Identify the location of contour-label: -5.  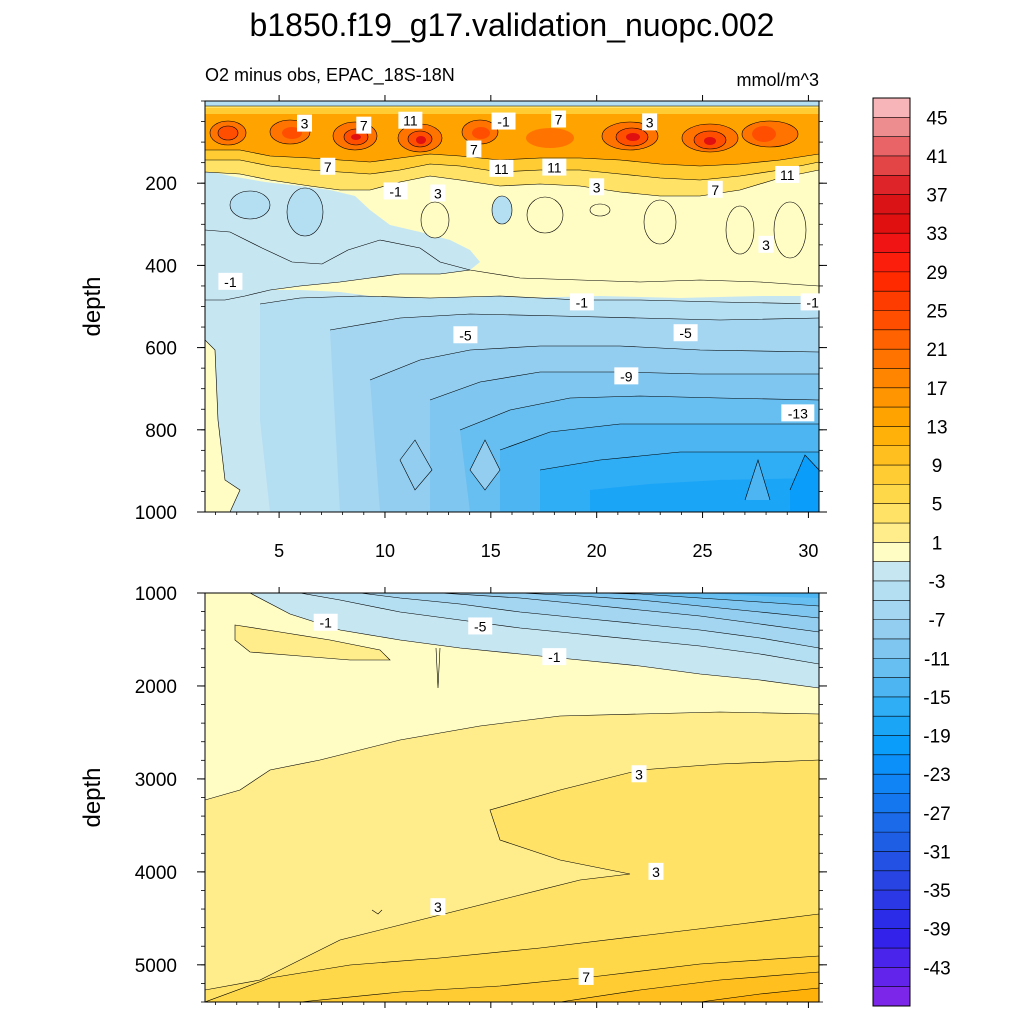
(465, 335).